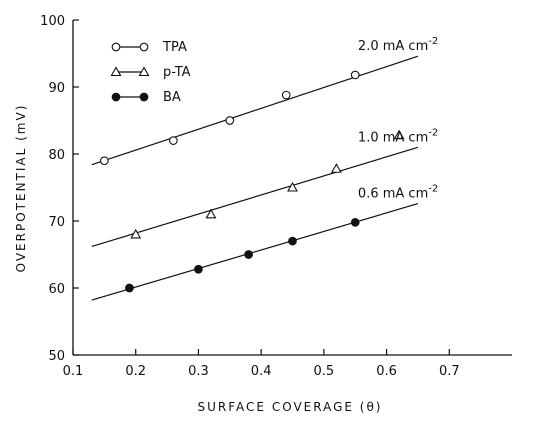 This screenshot has width=539, height=422. I want to click on series-annotations: 2.0 mA cm-2 1.0 mA cm-2 0.6 mA cm-2, so click(398, 118).